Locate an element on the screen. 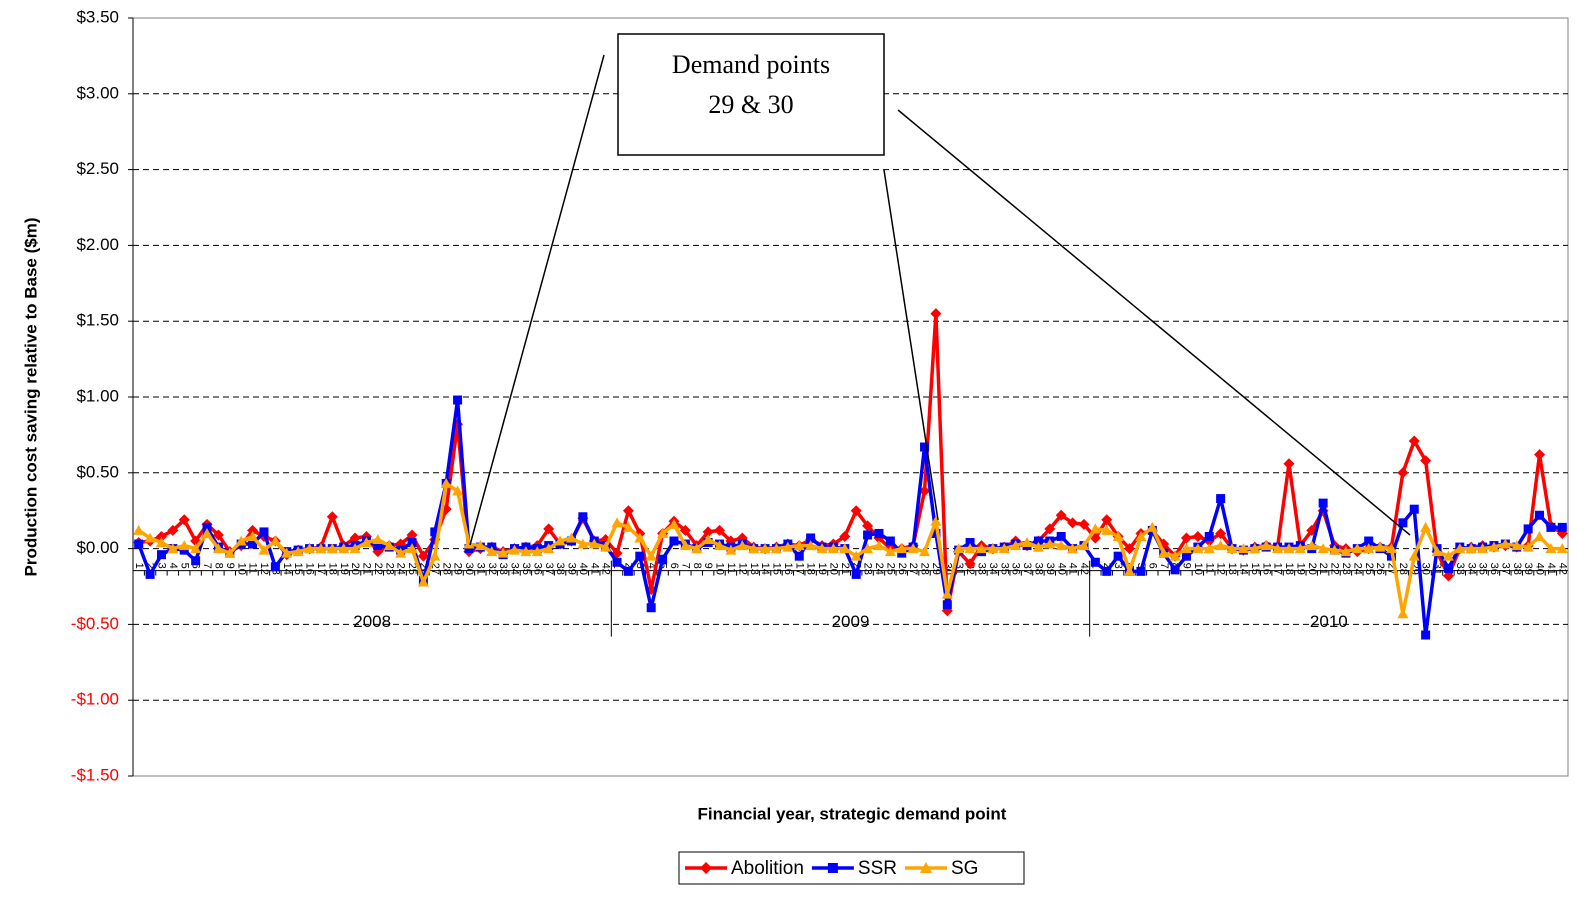 The width and height of the screenshot is (1596, 905). x-tick-label: 37 is located at coordinates (1027, 569).